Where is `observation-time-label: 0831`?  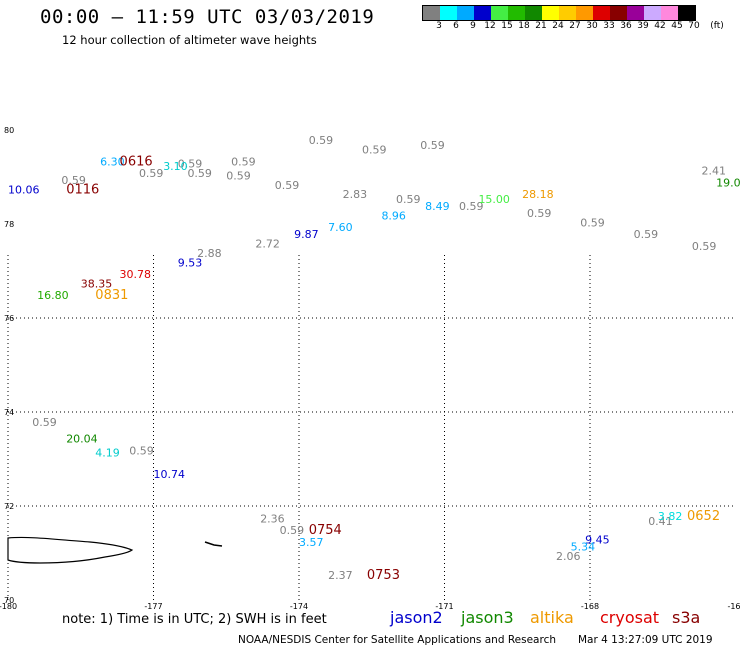
observation-time-label: 0831 is located at coordinates (111, 295).